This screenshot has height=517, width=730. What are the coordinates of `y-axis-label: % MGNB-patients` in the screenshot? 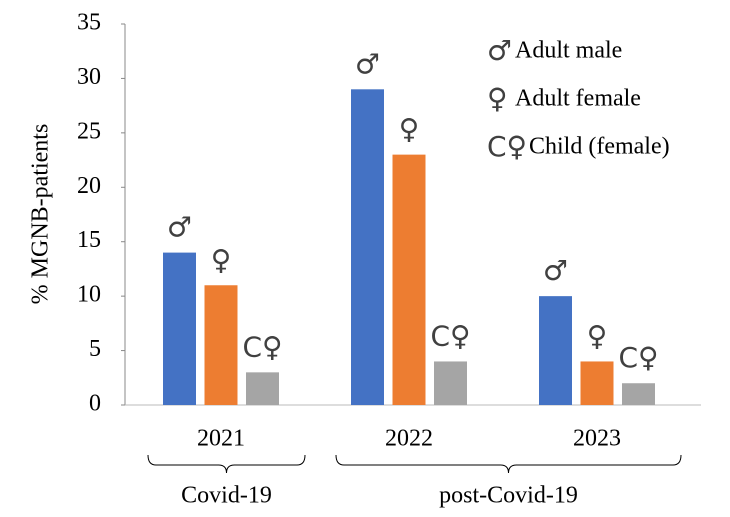 It's located at (41, 214).